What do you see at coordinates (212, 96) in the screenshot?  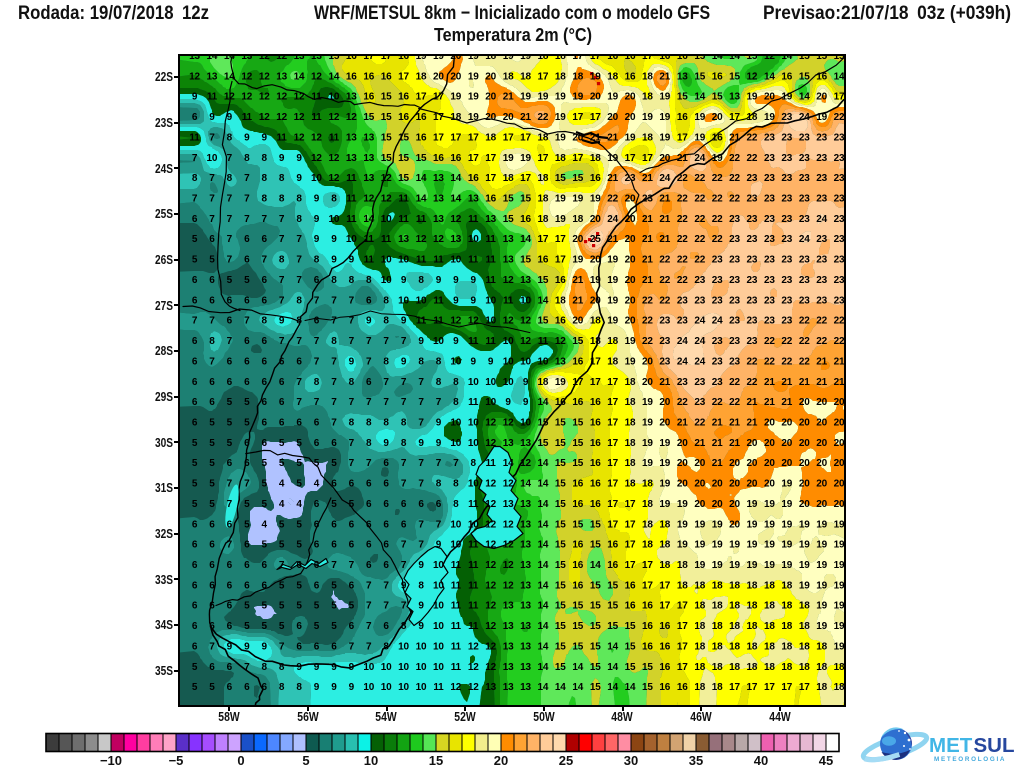 I see `svg-text: 11` at bounding box center [212, 96].